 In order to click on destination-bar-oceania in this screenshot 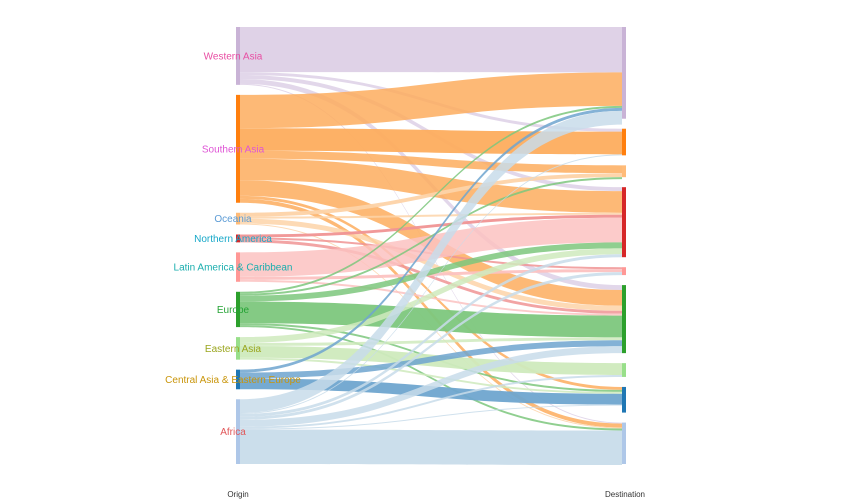, I will do `click(624, 171)`.